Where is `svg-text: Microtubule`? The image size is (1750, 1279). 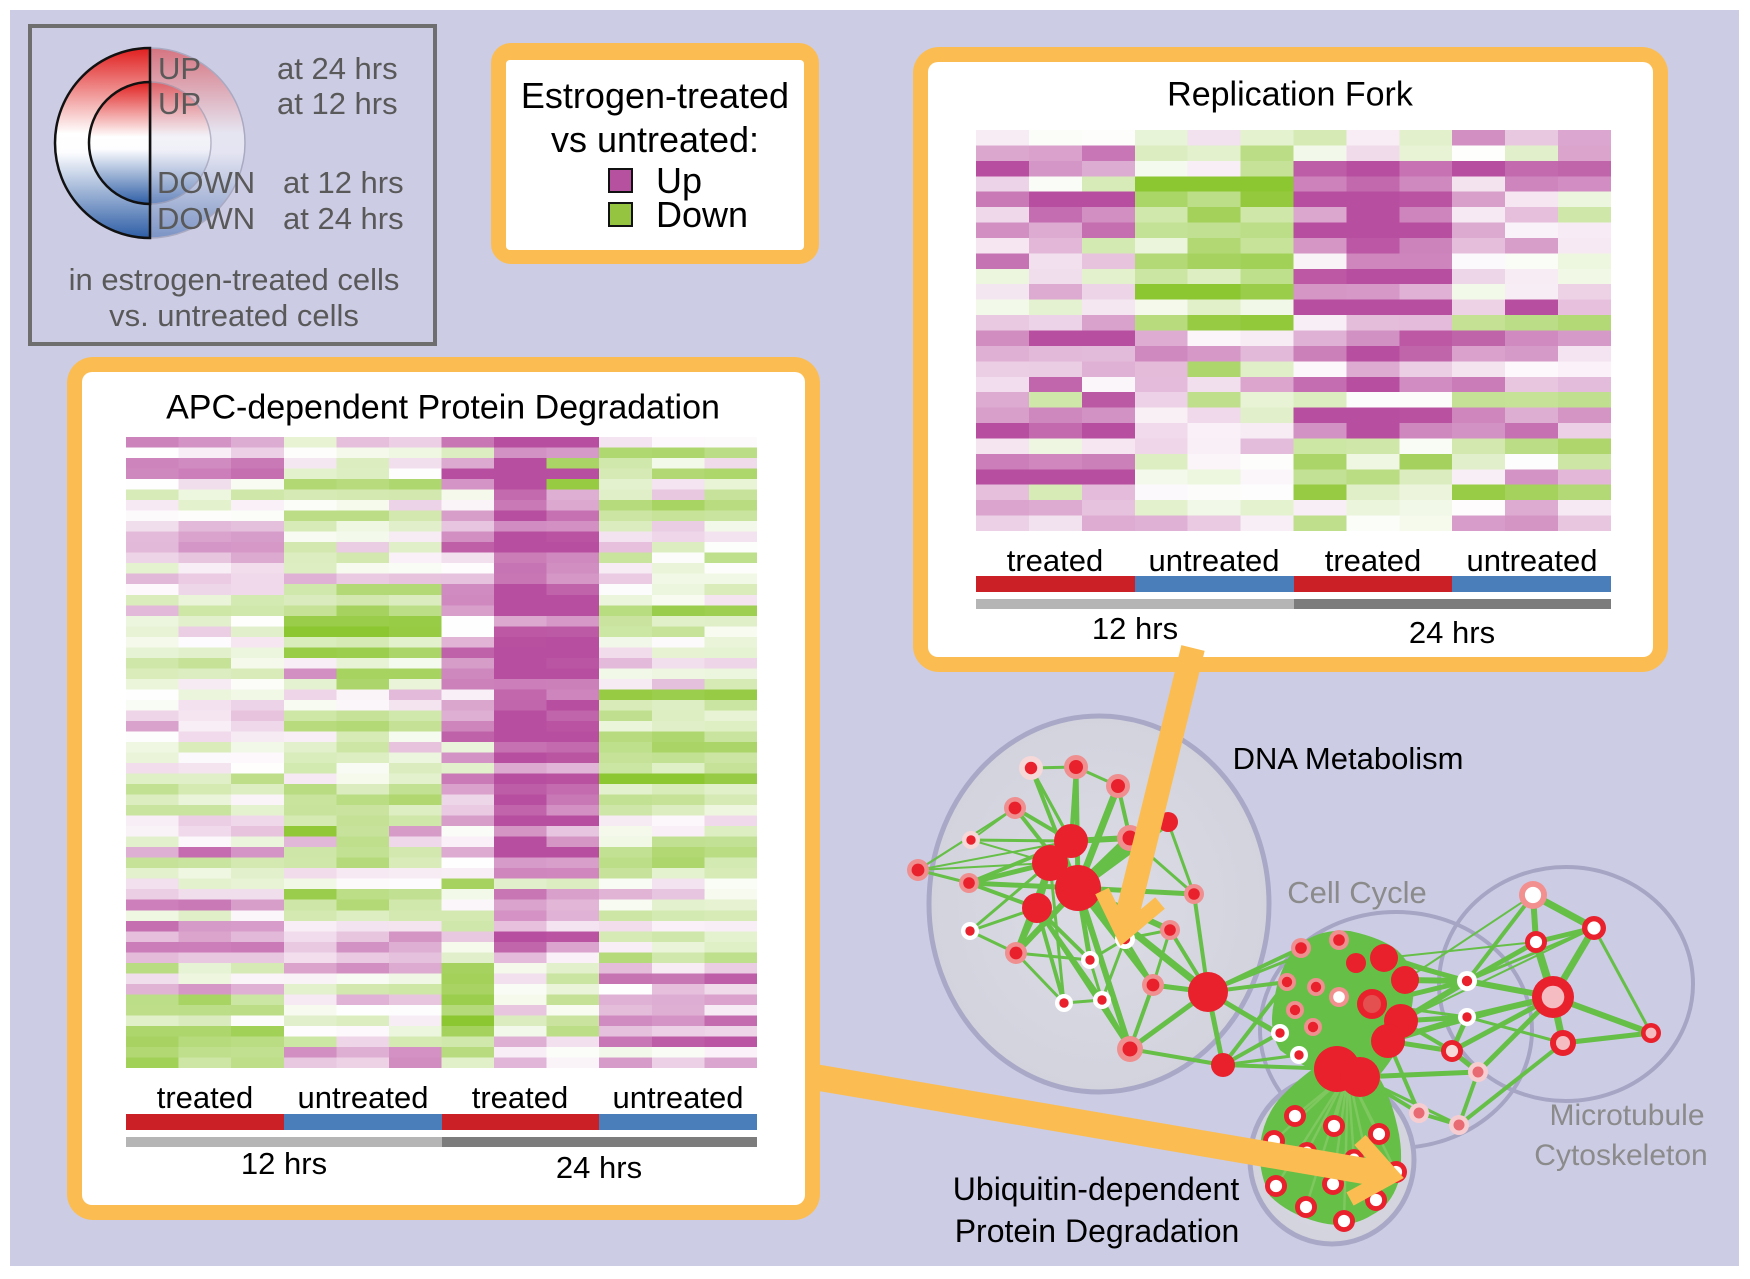 svg-text: Microtubule is located at coordinates (1626, 1115).